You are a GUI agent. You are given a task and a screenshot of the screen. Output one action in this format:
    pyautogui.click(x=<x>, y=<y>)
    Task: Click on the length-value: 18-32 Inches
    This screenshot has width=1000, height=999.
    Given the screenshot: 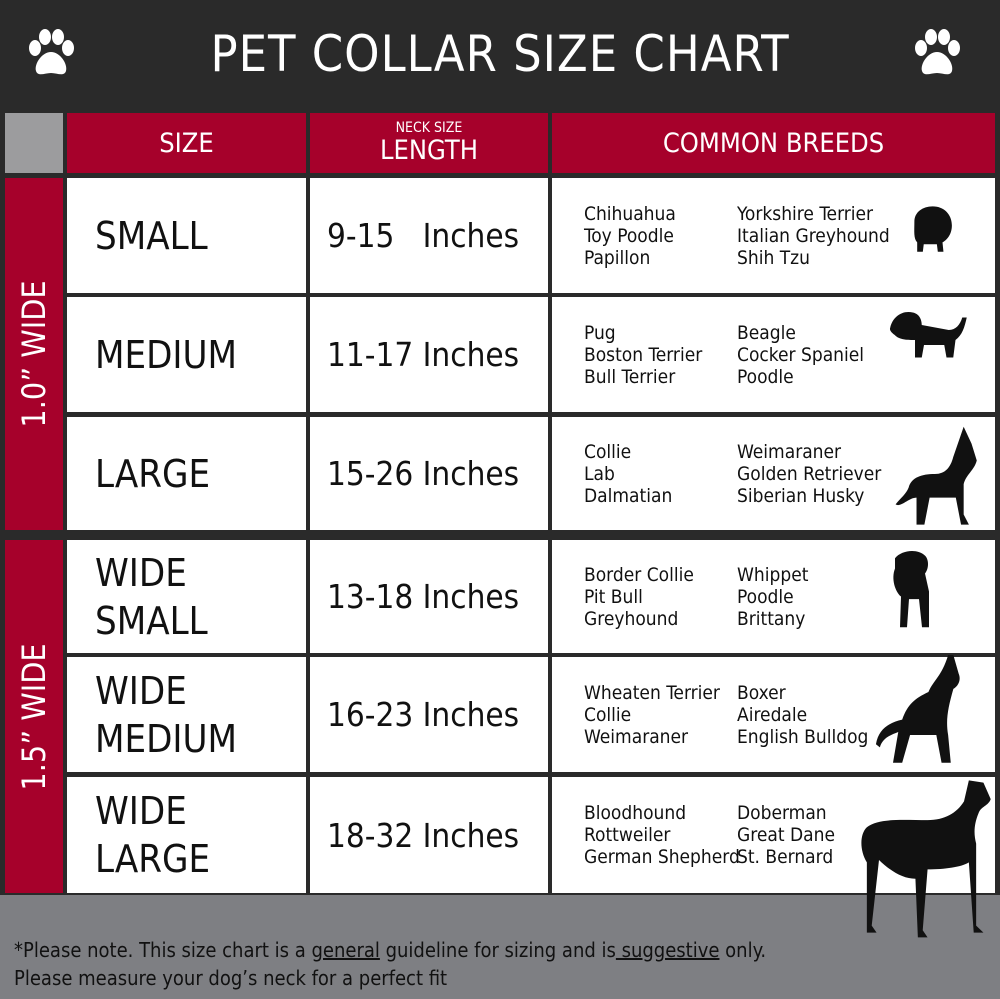 What is the action you would take?
    pyautogui.click(x=423, y=835)
    